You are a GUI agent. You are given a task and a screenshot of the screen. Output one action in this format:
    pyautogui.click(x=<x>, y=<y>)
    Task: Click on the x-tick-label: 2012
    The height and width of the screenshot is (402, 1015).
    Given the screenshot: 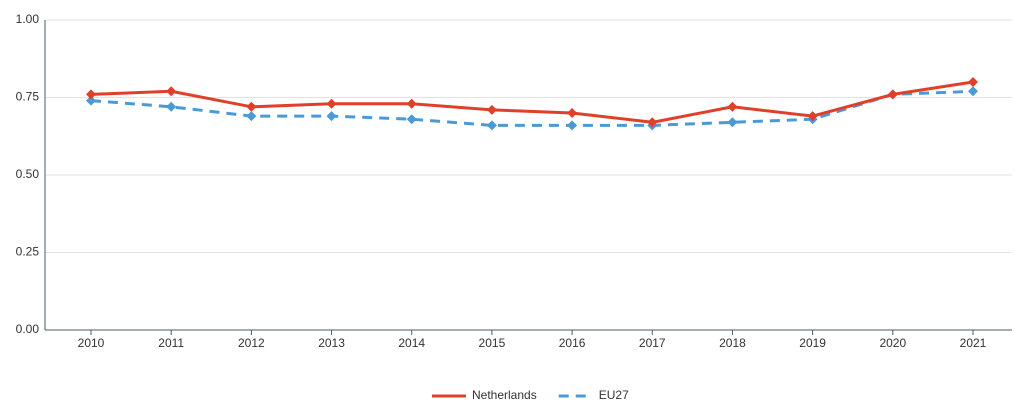 What is the action you would take?
    pyautogui.click(x=251, y=343)
    